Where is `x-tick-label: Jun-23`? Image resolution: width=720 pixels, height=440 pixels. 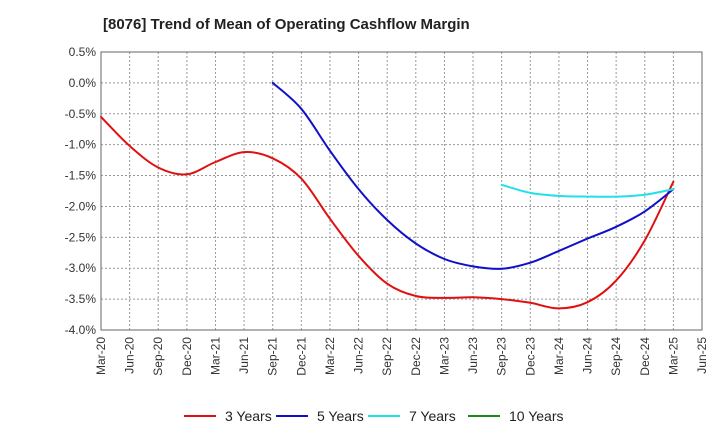
x-tick-label: Jun-23 is located at coordinates (473, 355).